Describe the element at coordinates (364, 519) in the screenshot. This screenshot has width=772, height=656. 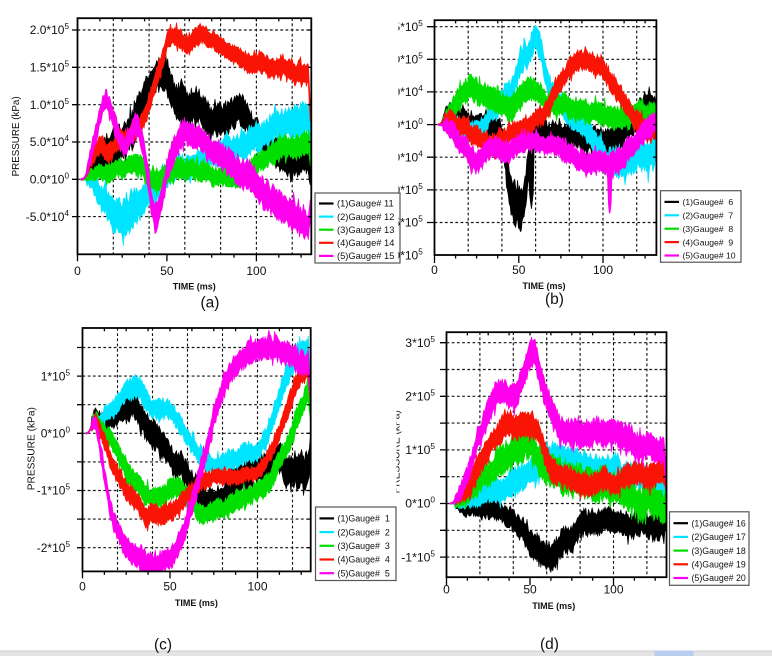
I see `svg-text: (1)Gauge# 1` at that location.